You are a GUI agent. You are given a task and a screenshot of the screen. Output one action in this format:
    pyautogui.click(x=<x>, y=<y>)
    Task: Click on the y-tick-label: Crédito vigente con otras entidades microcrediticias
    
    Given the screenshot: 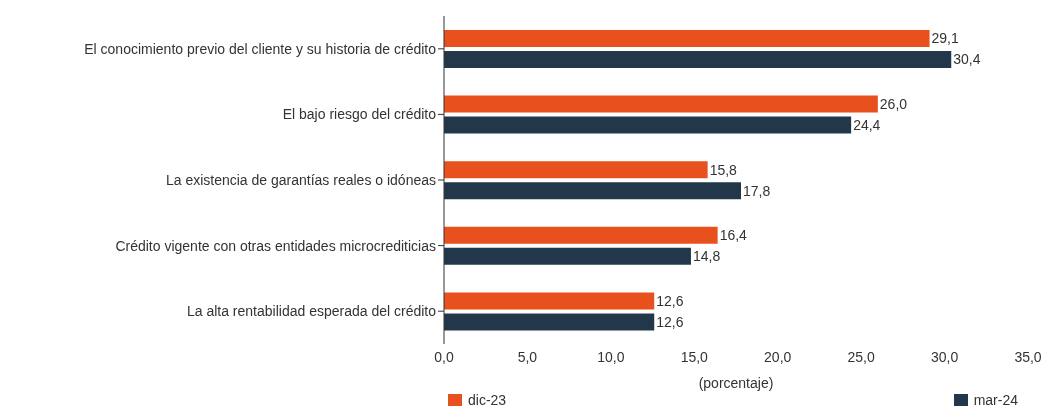 What is the action you would take?
    pyautogui.click(x=275, y=245)
    